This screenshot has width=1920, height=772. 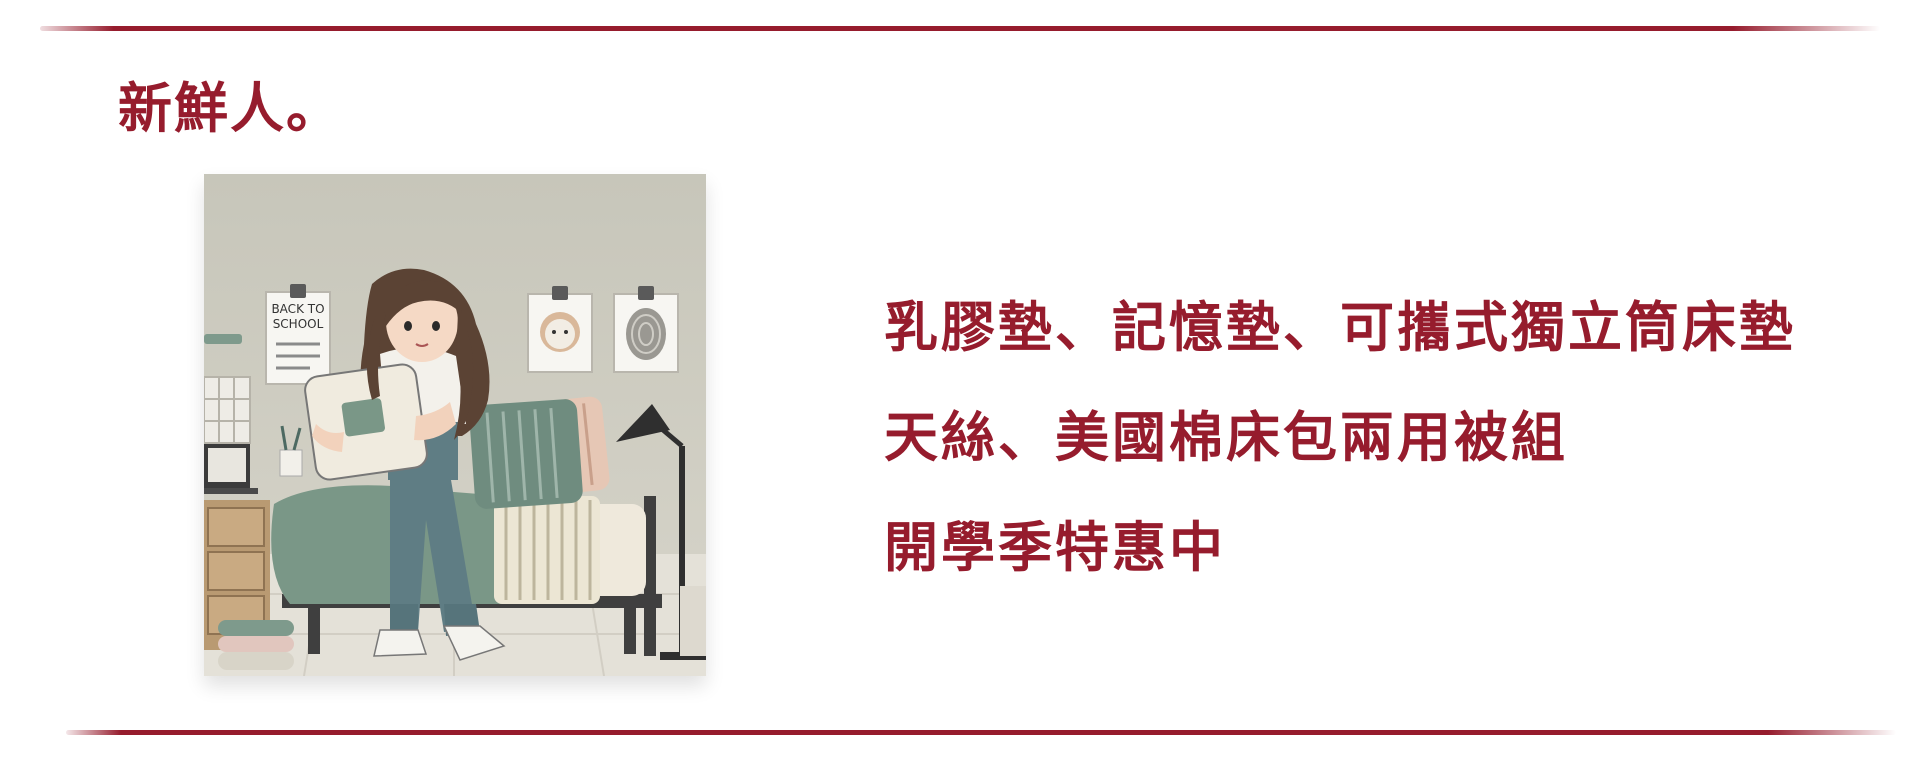 I want to click on promo-line-bedding: 天絲、美國棉床包兩用被組, so click(x=1226, y=437).